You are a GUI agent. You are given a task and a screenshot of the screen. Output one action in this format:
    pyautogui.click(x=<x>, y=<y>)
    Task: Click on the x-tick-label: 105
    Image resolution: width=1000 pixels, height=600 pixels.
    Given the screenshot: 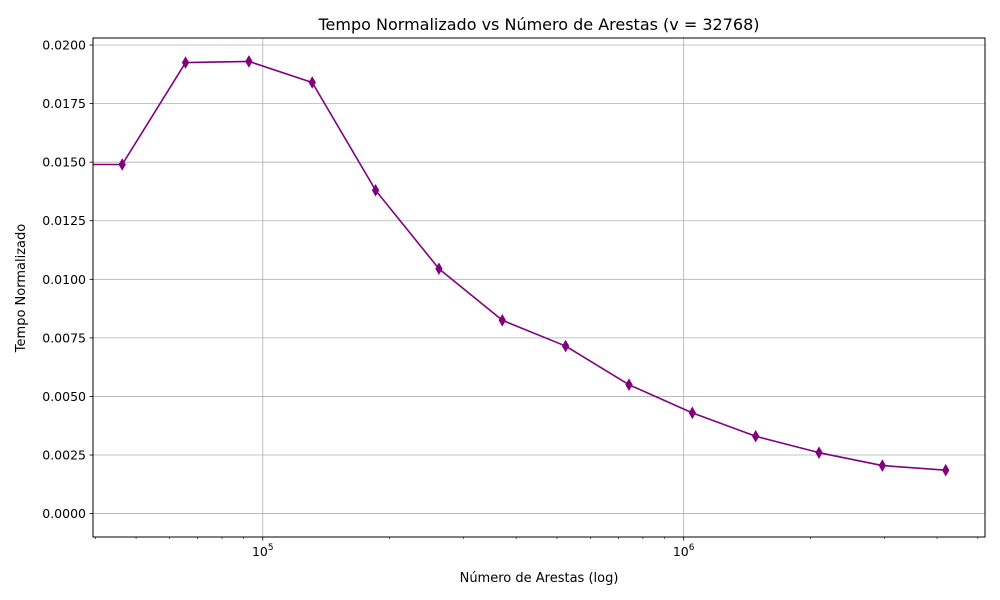 What is the action you would take?
    pyautogui.click(x=263, y=551)
    